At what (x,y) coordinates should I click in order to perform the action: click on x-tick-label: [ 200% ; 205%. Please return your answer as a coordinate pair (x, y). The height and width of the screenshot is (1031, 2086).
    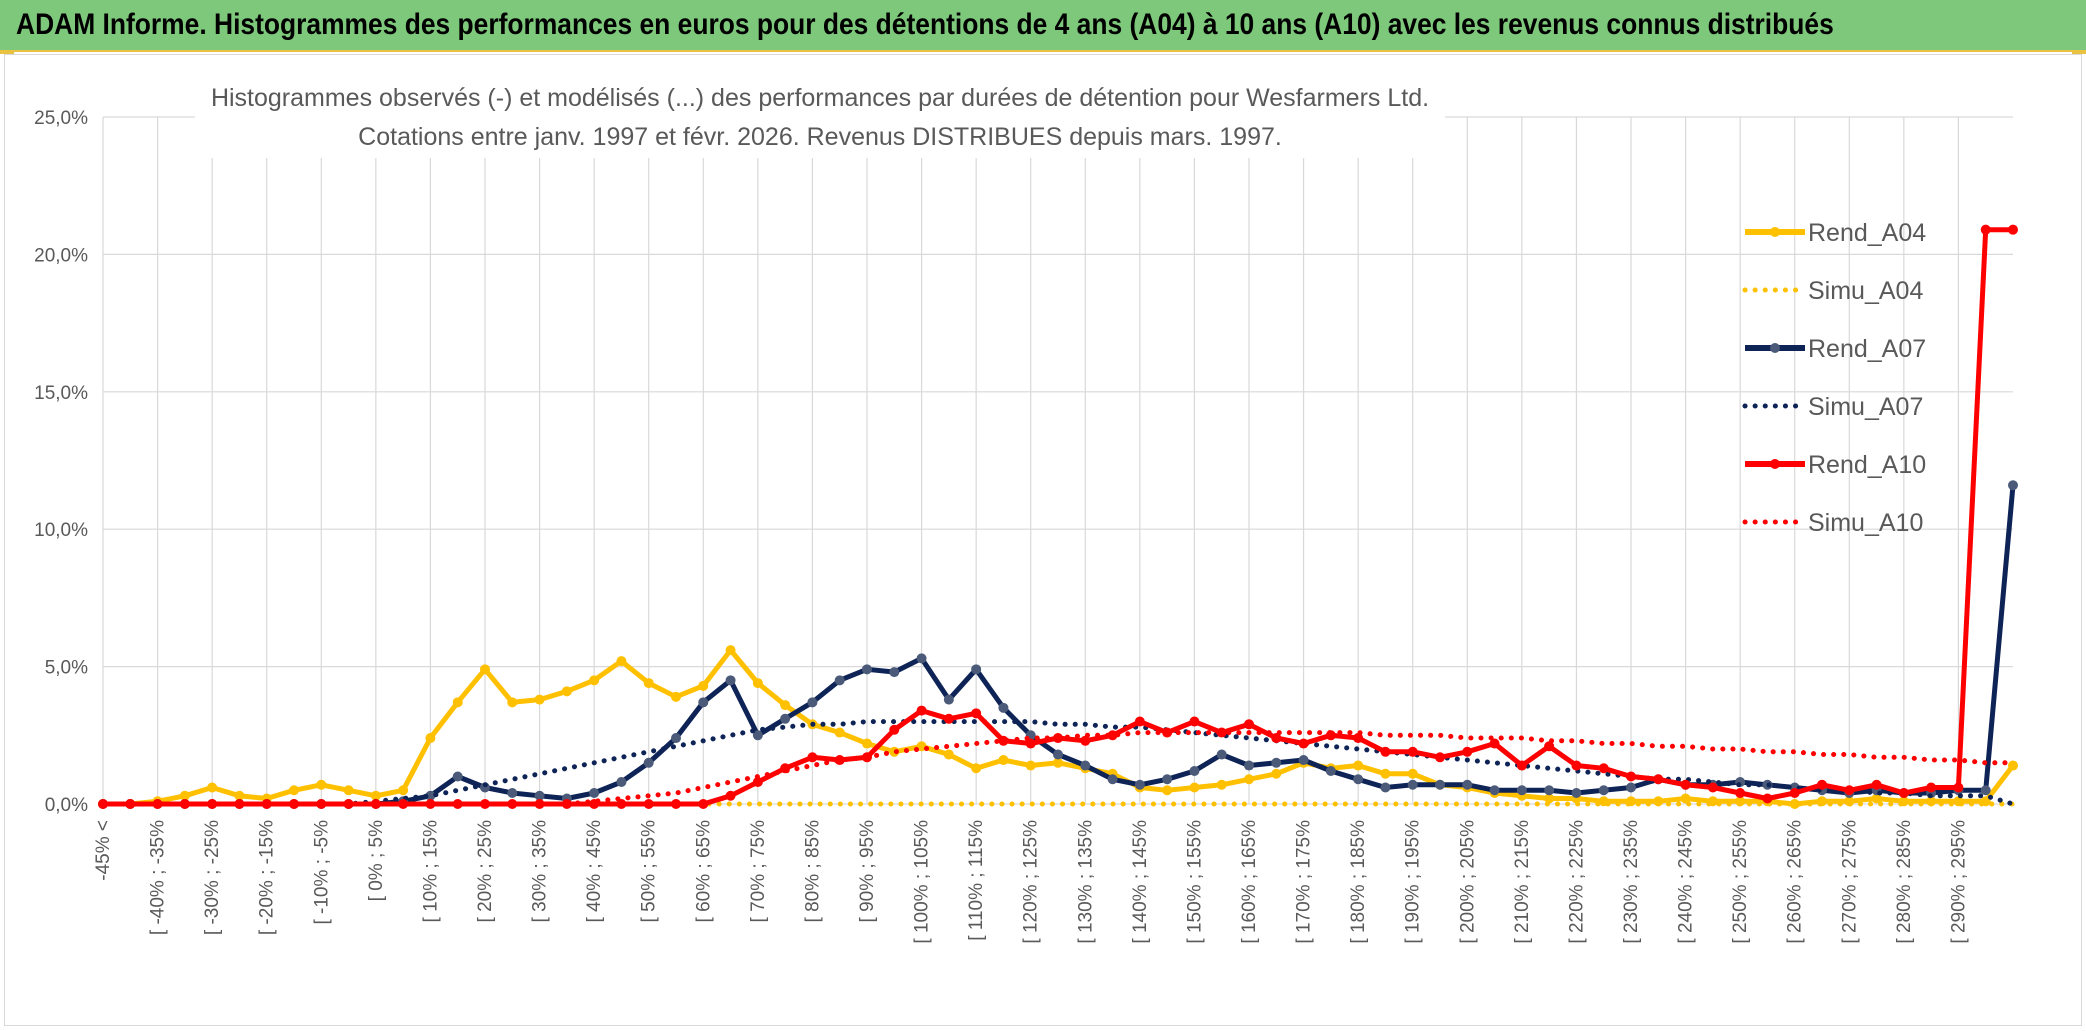
    Looking at the image, I should click on (1467, 882).